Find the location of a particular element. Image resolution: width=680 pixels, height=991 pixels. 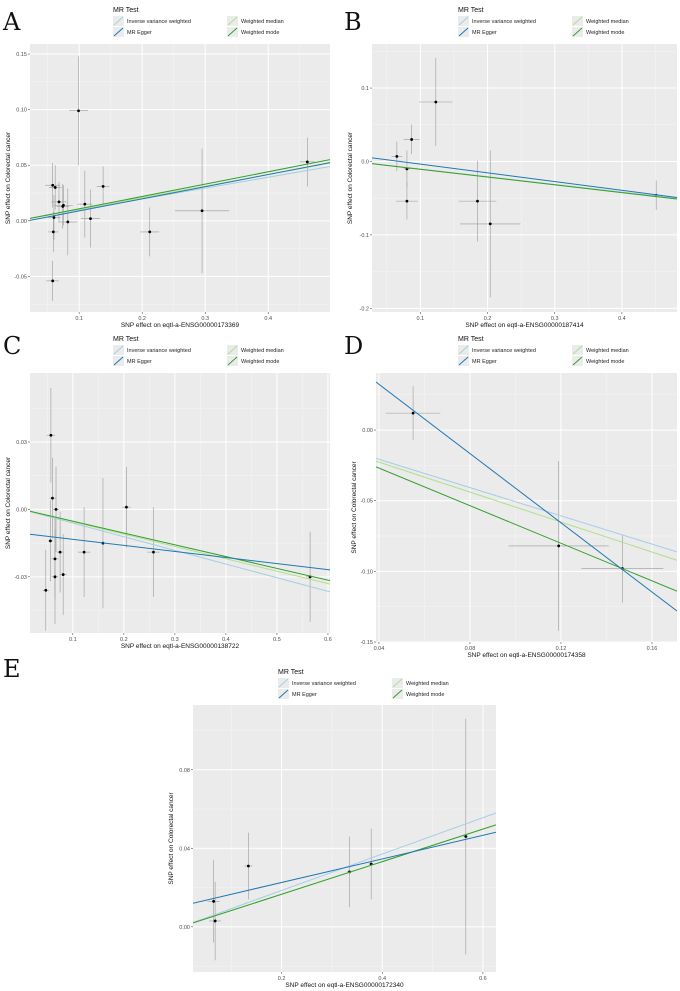

x-axis-title: SNP effect on eqtl-a-ENSG00000138722 is located at coordinates (180, 646).